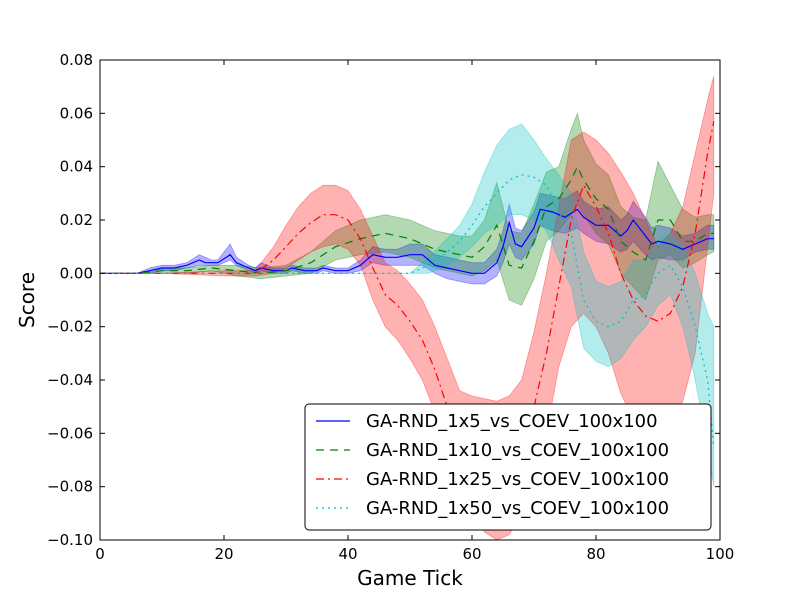 This screenshot has height=600, width=800. I want to click on y-tick-label: −0.06, so click(70, 433).